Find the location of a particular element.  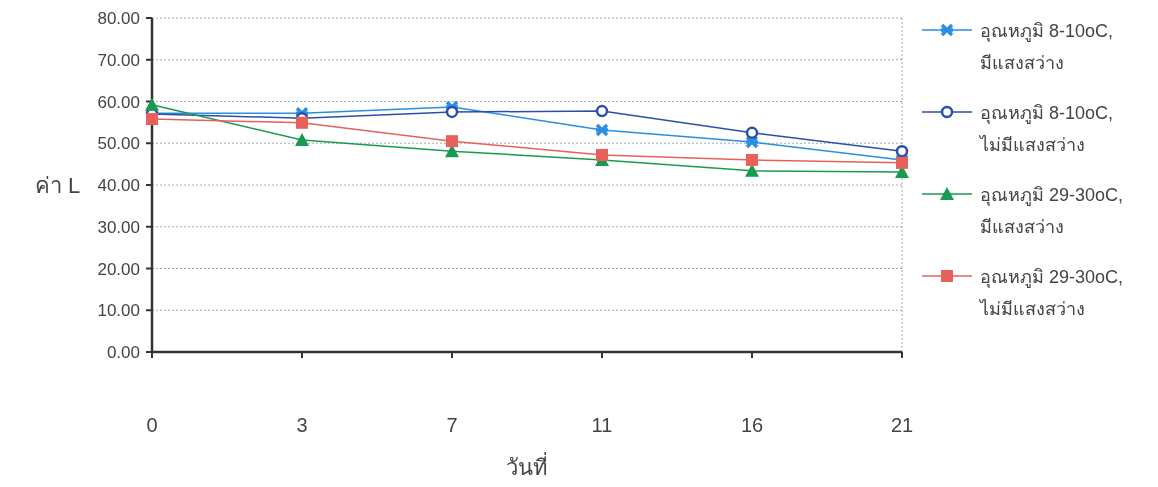

y-tick-label: 20.00 is located at coordinates (118, 269).